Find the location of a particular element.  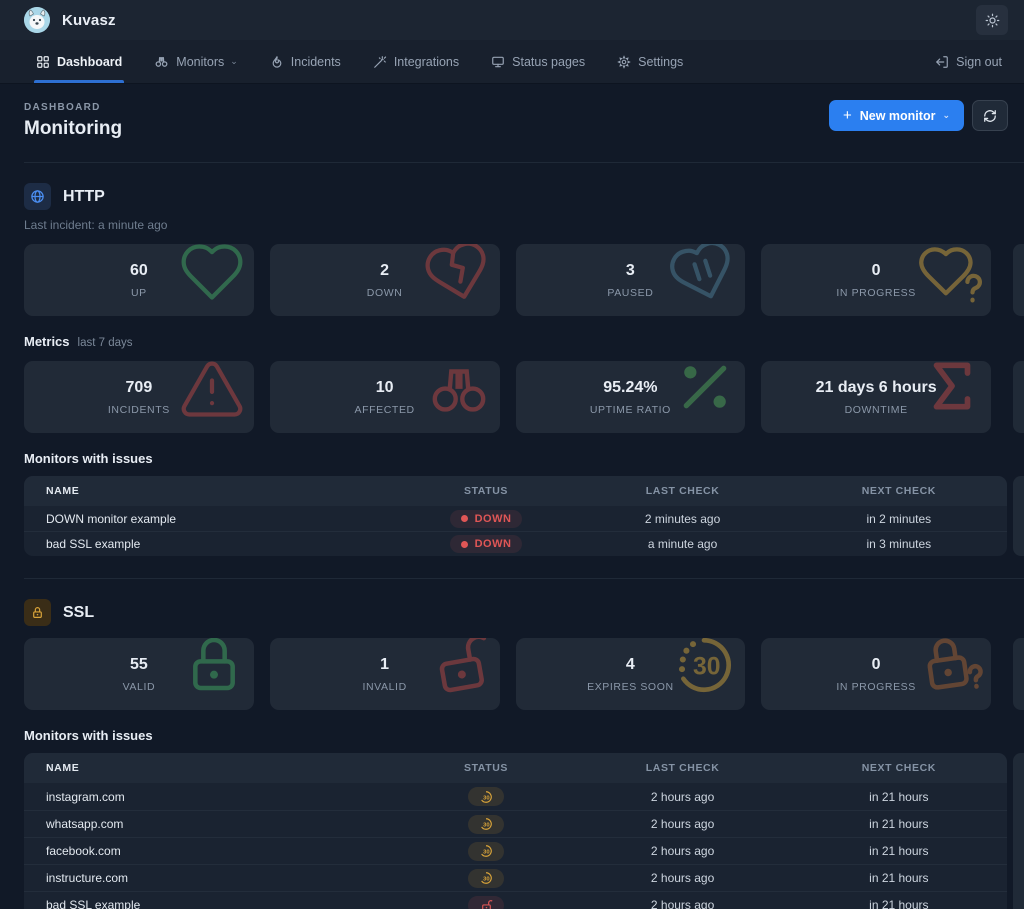

heart-pause-icon is located at coordinates (700, 271).